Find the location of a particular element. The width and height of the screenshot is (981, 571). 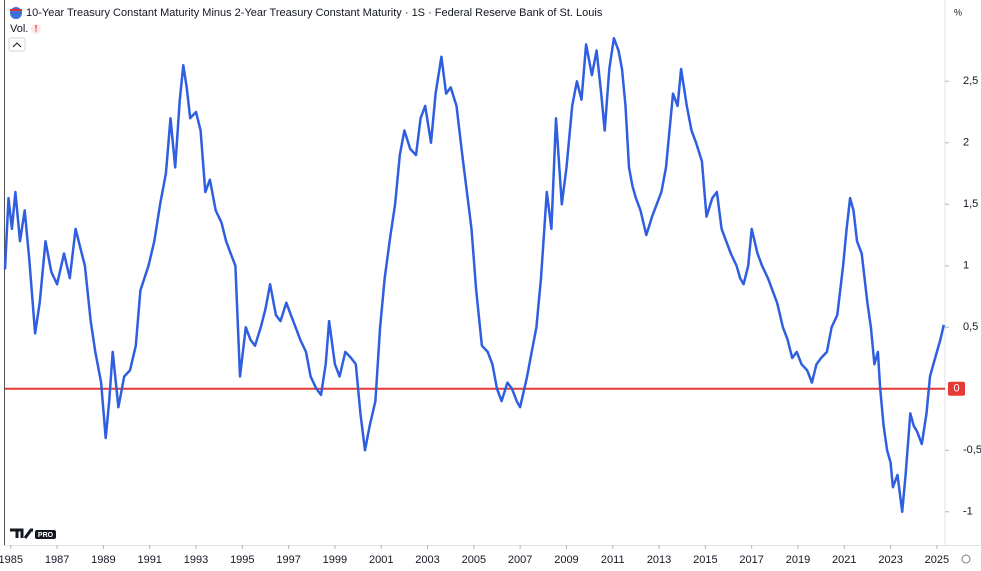

x-tick-label: 1987 is located at coordinates (57, 560).